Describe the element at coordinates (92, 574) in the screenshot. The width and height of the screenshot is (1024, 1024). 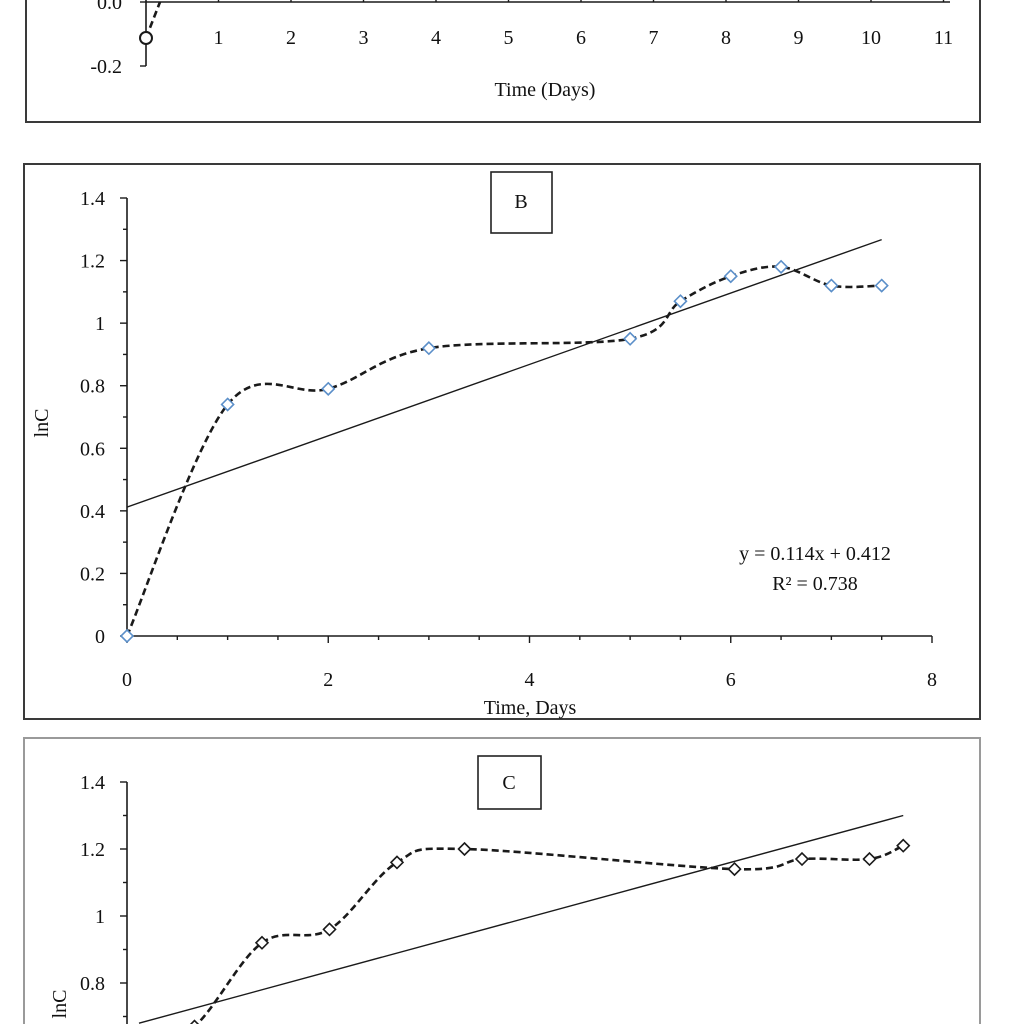
I see `panel-b-y-tick-label: 0.2` at that location.